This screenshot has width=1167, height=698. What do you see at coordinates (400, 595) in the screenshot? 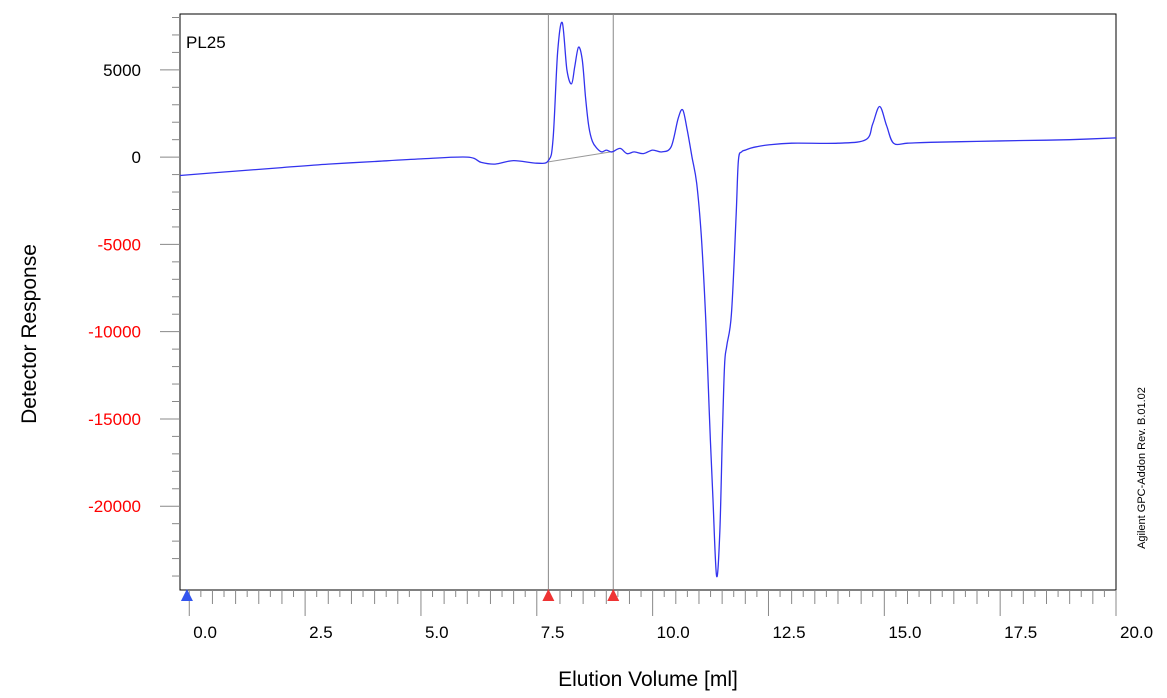
I see `axis-markers` at bounding box center [400, 595].